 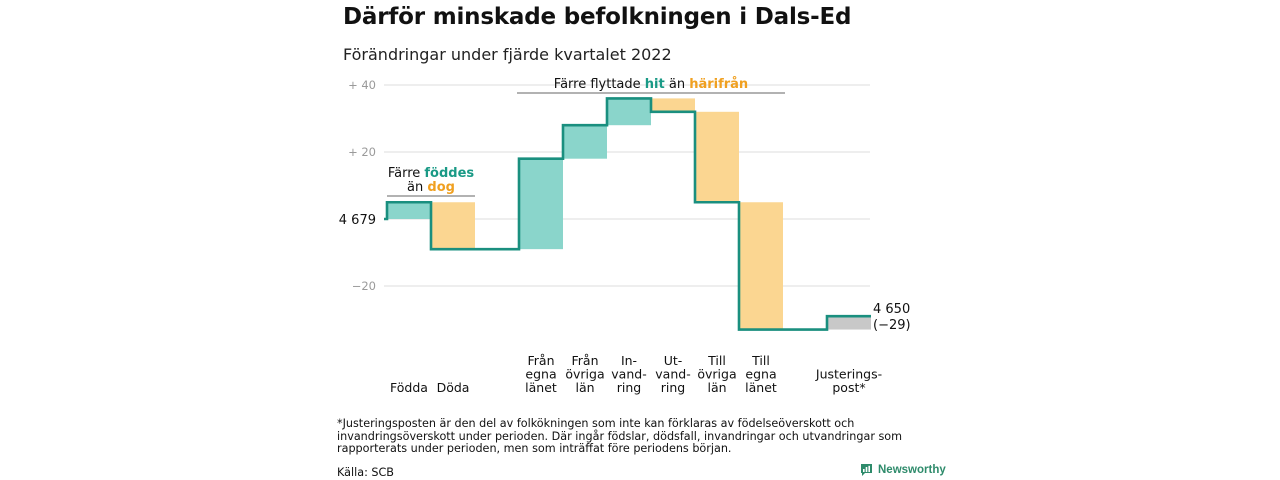 What do you see at coordinates (651, 84) in the screenshot?
I see `annotation-migration: Färre flyttade hit än härifrån` at bounding box center [651, 84].